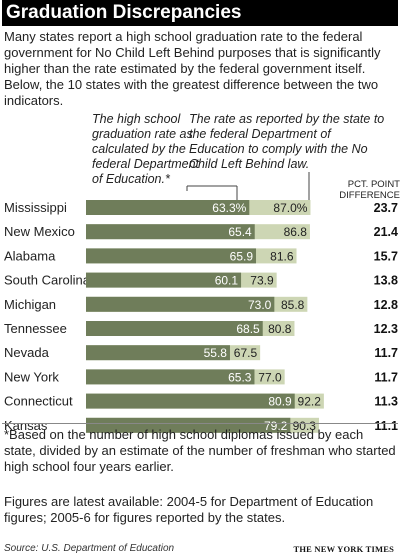 This screenshot has height=559, width=400. I want to click on difference-label: 15.7, so click(386, 256).